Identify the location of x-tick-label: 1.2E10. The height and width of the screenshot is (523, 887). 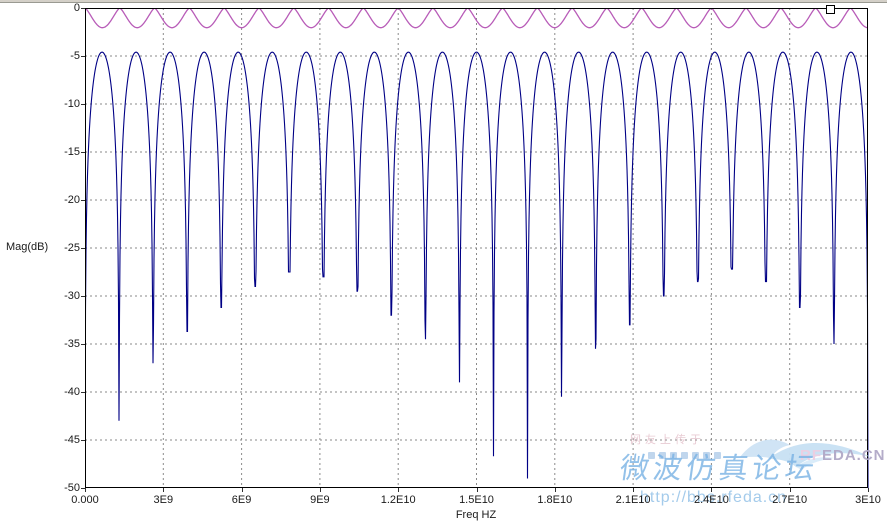
(398, 500).